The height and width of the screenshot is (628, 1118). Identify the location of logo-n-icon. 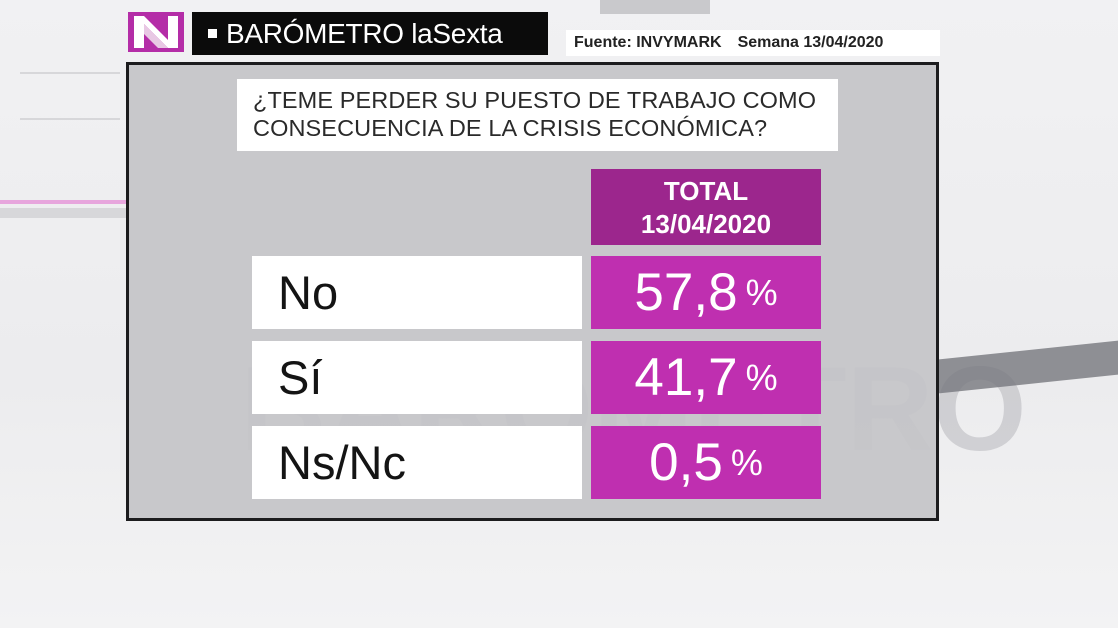
(156, 32).